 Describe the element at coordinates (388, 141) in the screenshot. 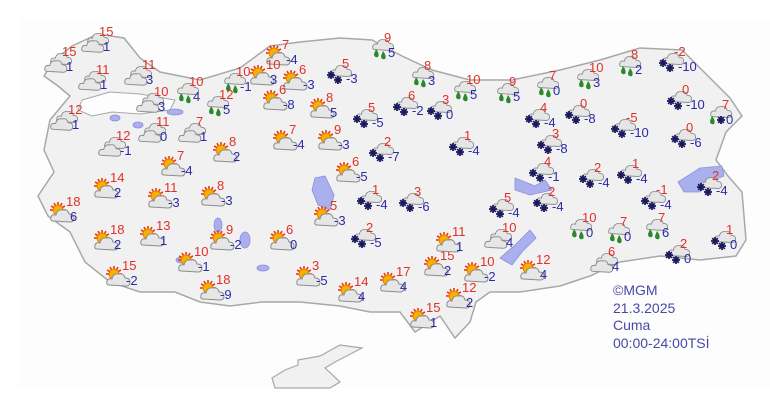

I see `max-temp: 2` at that location.